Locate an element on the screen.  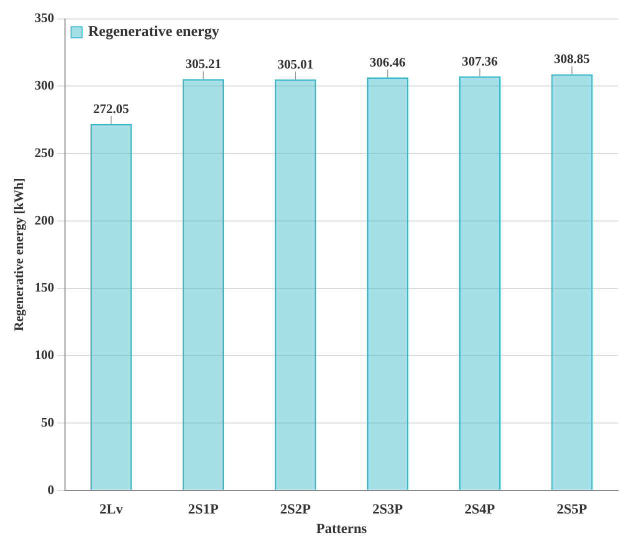
data-label: 305.21 is located at coordinates (203, 64).